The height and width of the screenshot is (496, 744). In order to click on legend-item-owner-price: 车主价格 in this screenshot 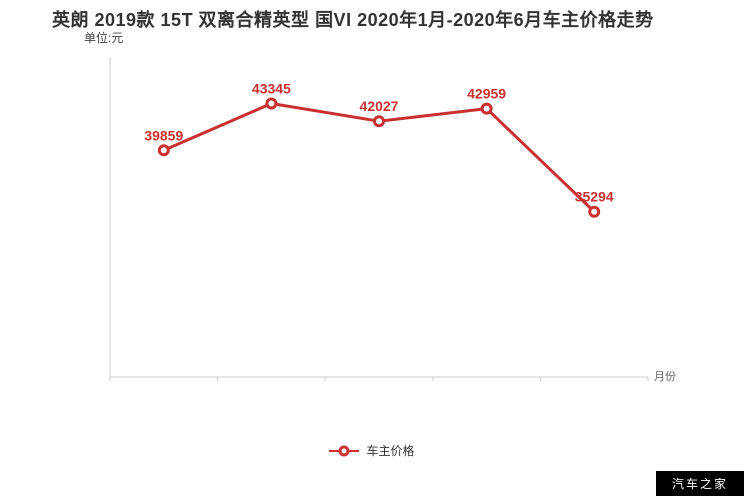, I will do `click(372, 450)`.